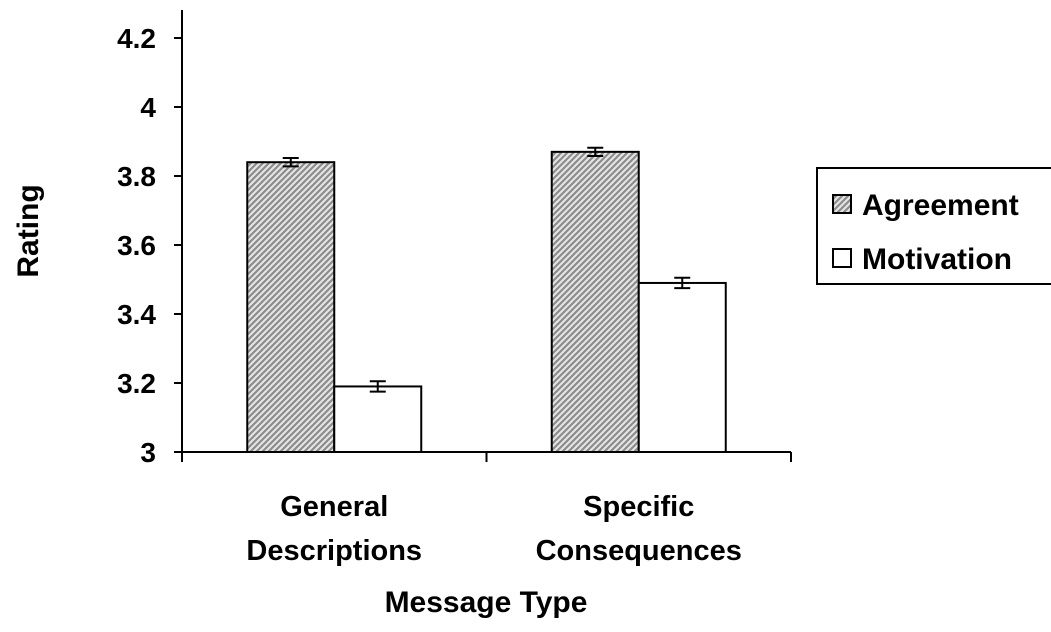 The image size is (1051, 632). What do you see at coordinates (937, 259) in the screenshot?
I see `legend-label-motivation: Motivation` at bounding box center [937, 259].